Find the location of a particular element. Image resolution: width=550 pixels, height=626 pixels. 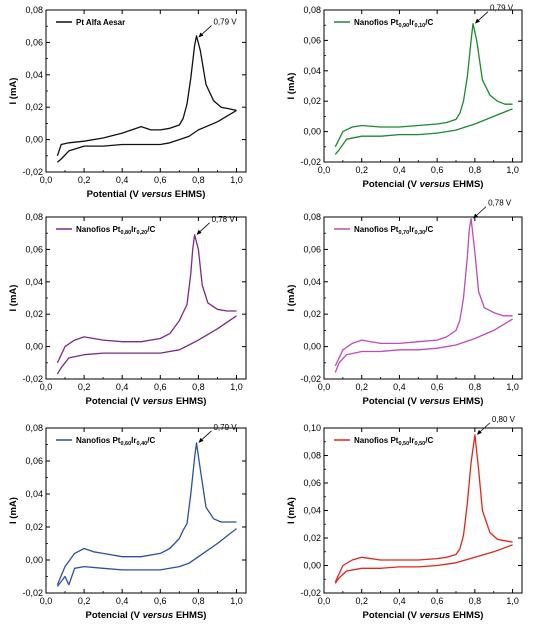

peak-annotation: 0,78 V is located at coordinates (224, 219).